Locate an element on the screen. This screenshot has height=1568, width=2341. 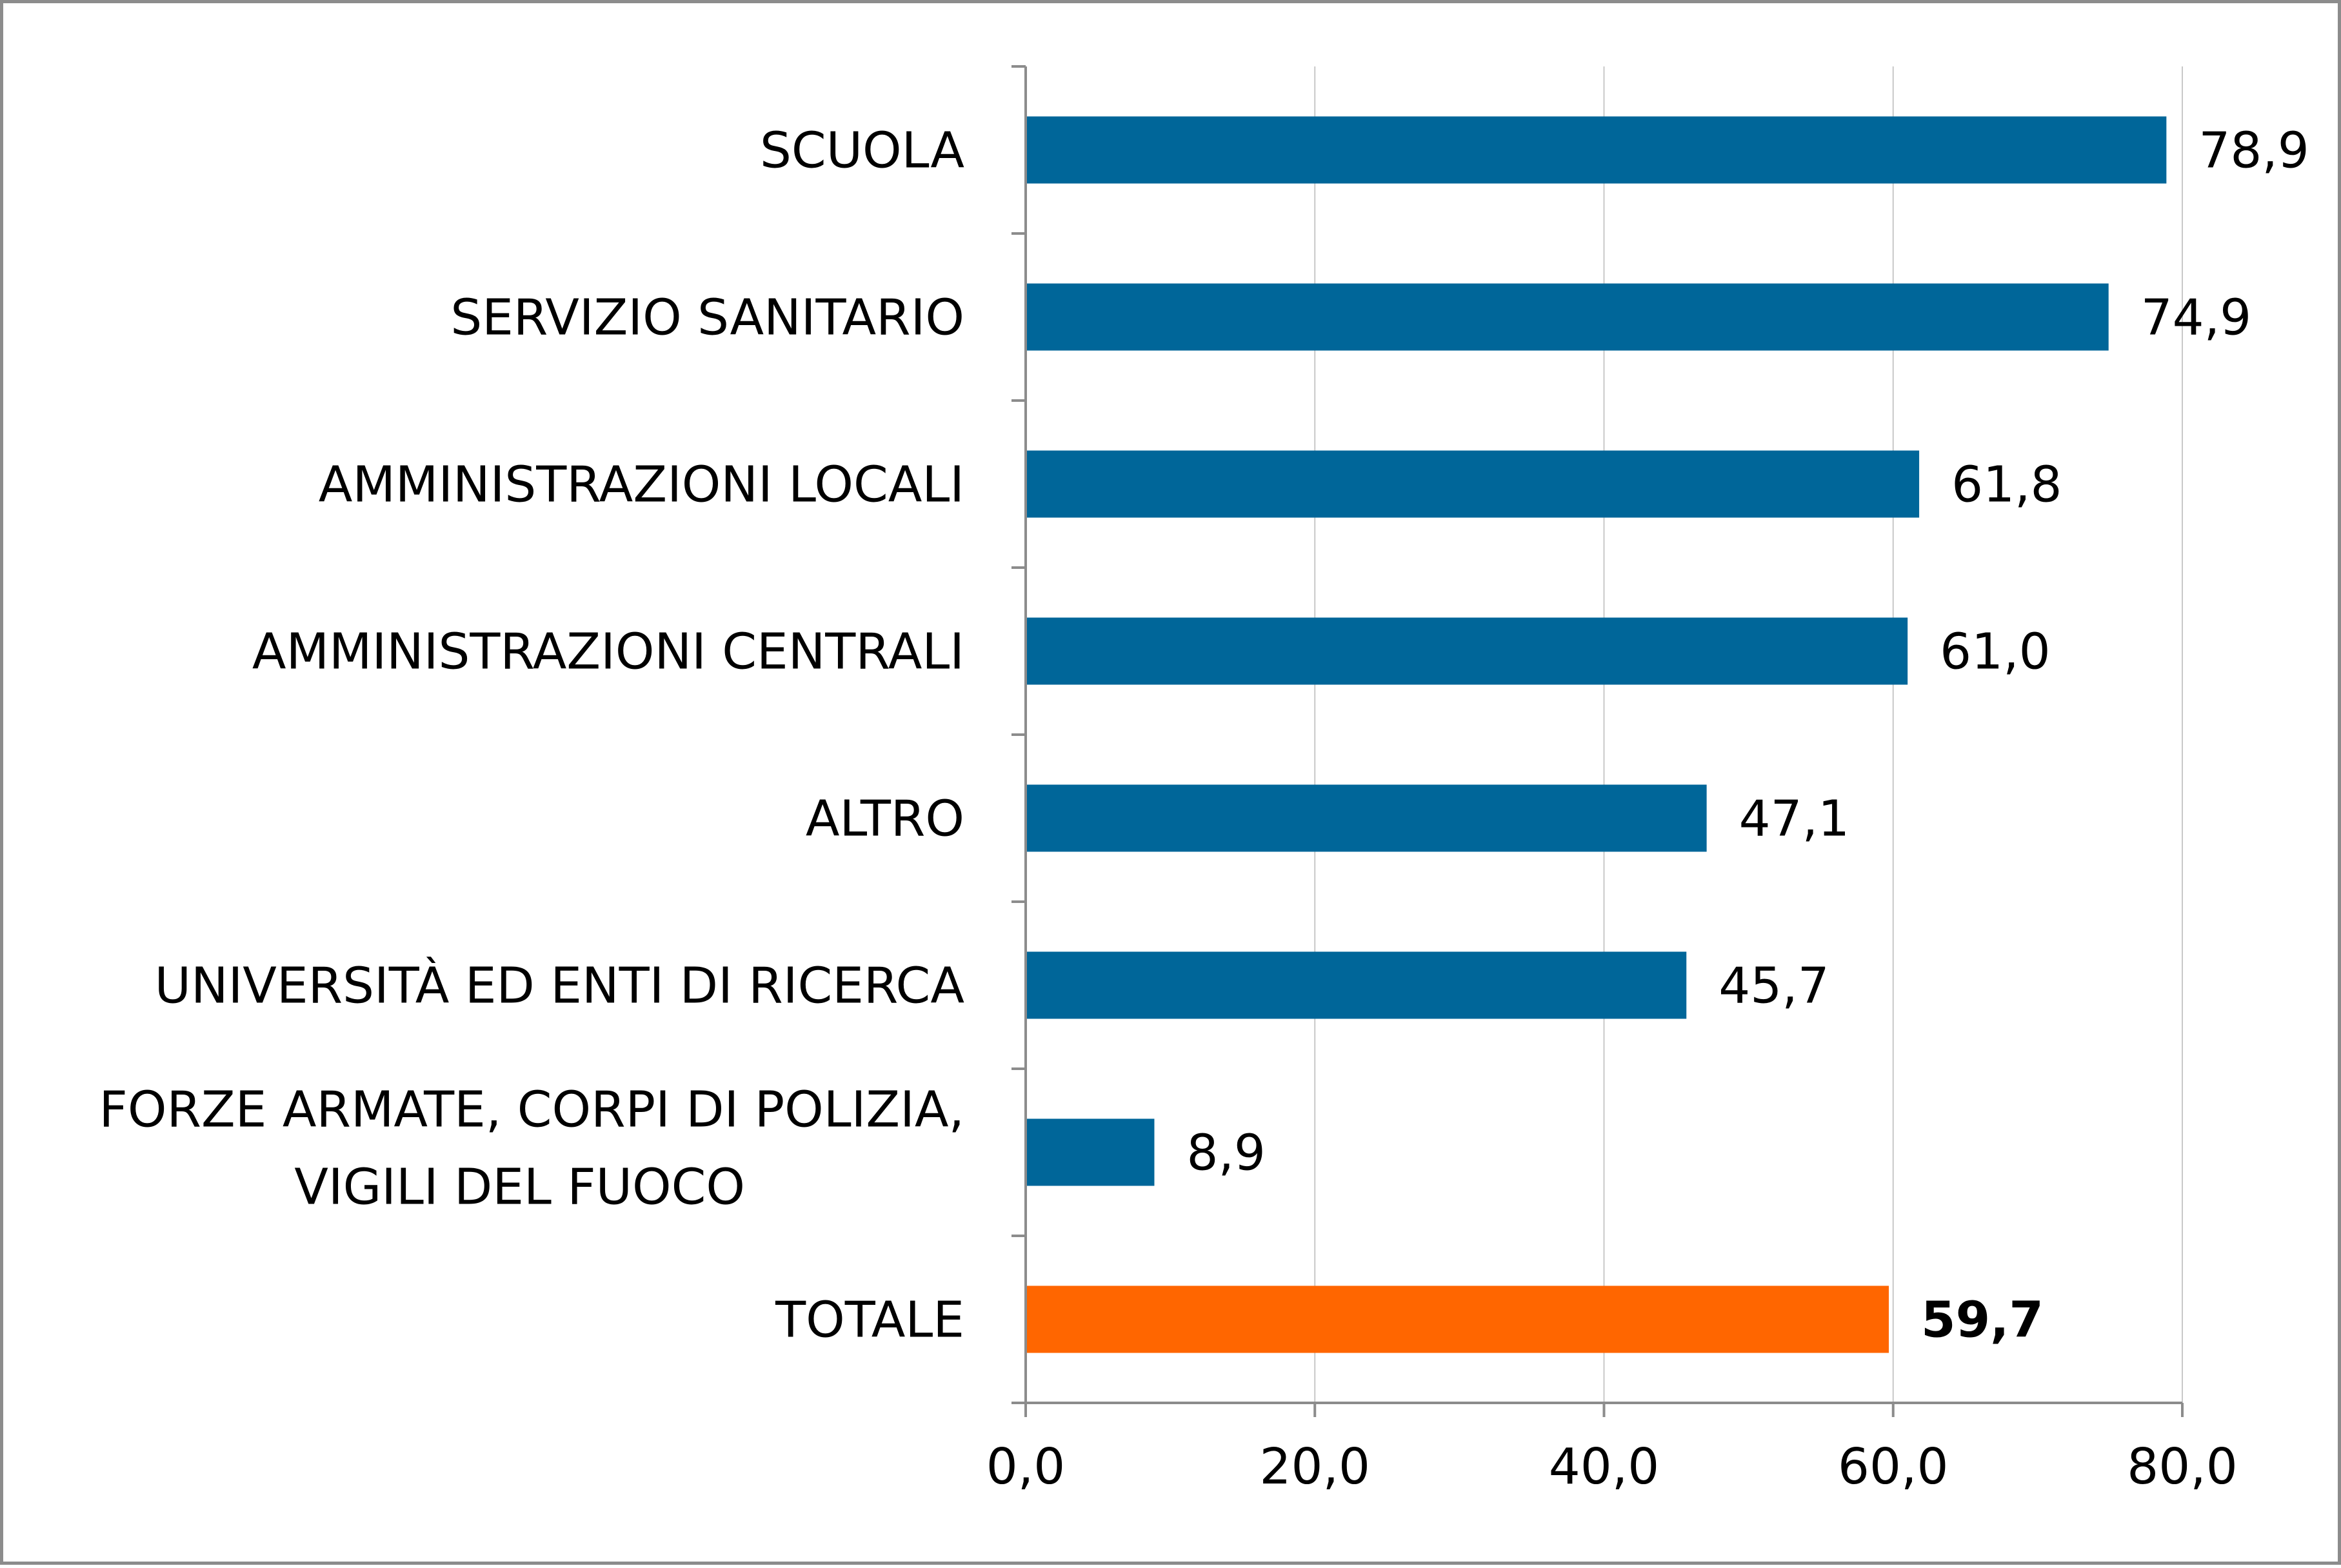
category-label: TOTALE is located at coordinates (869, 1321).